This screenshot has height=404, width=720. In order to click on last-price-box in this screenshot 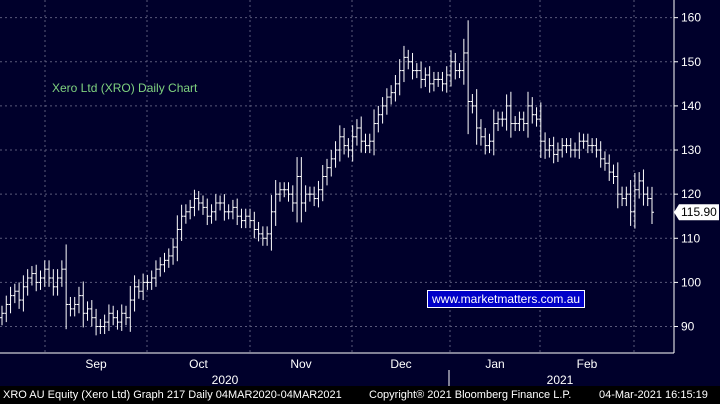, I will do `click(696, 212)`.